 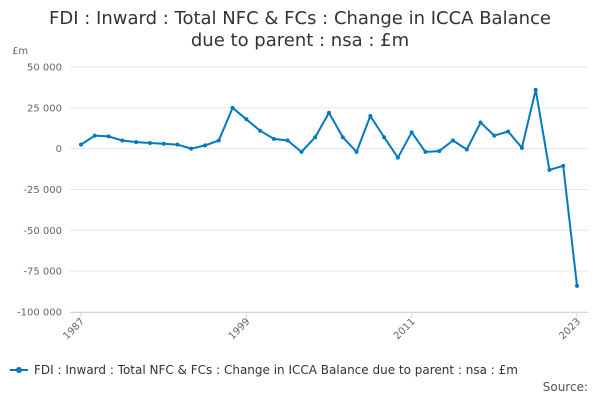 I want to click on y-tick-label: -75 000, so click(x=42, y=272).